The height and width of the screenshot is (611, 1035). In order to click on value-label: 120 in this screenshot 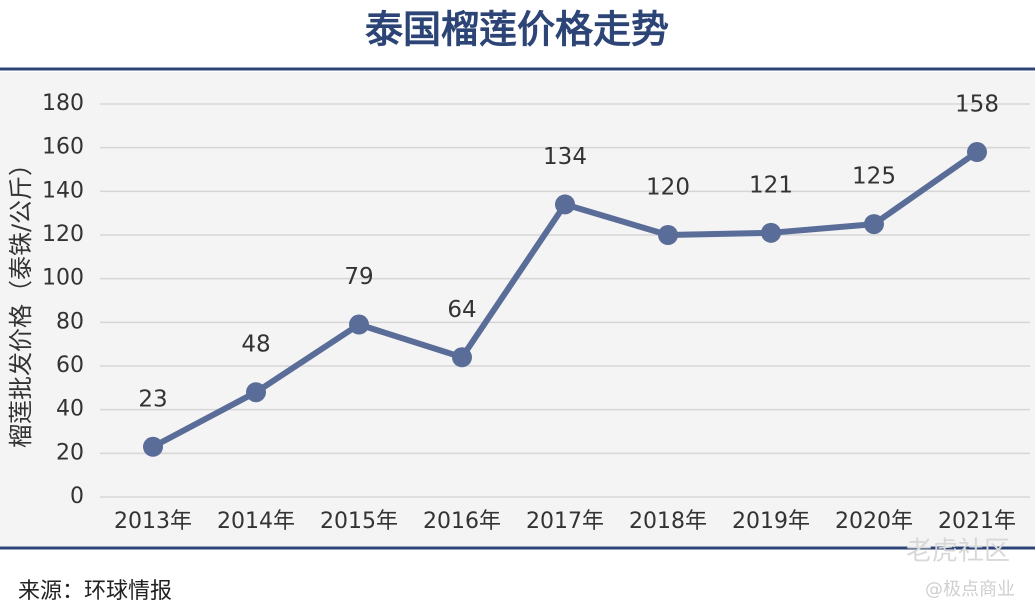, I will do `click(668, 188)`.